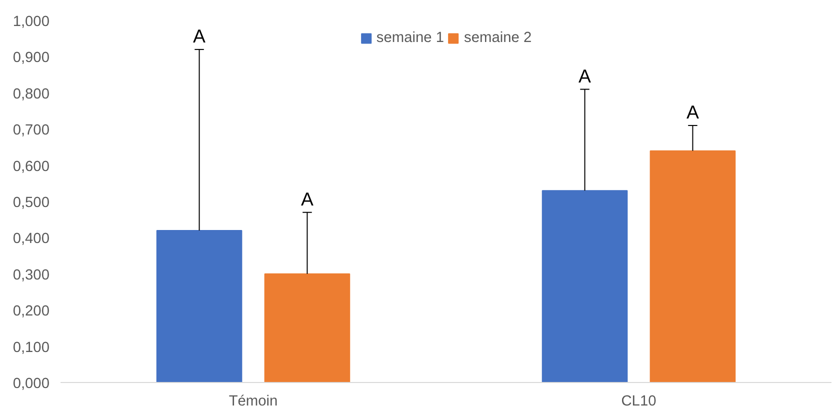  Describe the element at coordinates (31, 384) in the screenshot. I see `y-tick-label: 0,000` at that location.